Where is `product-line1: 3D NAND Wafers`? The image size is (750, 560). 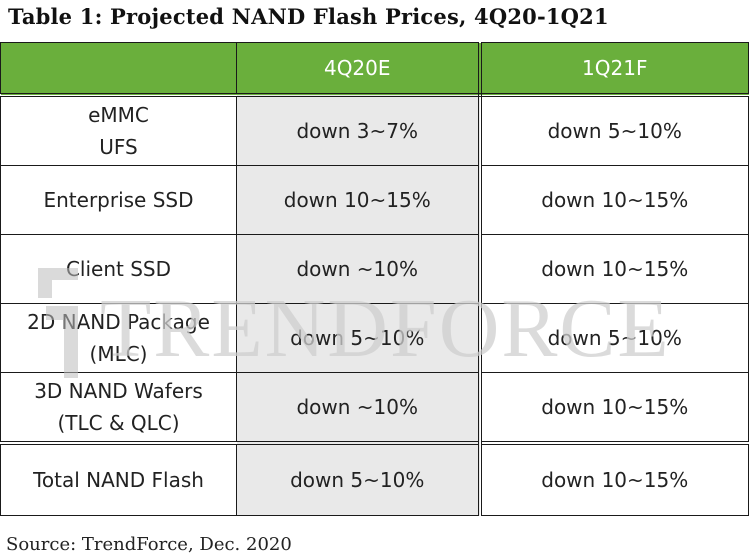
product-line1: 3D NAND Wafers is located at coordinates (118, 391).